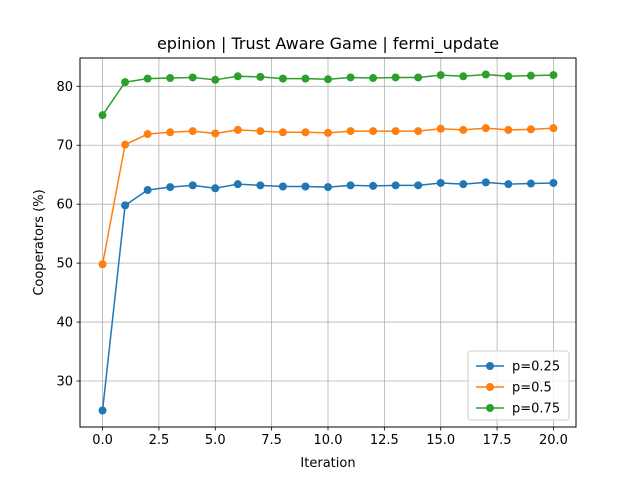  Describe the element at coordinates (64, 205) in the screenshot. I see `y-tick-label: 60` at that location.